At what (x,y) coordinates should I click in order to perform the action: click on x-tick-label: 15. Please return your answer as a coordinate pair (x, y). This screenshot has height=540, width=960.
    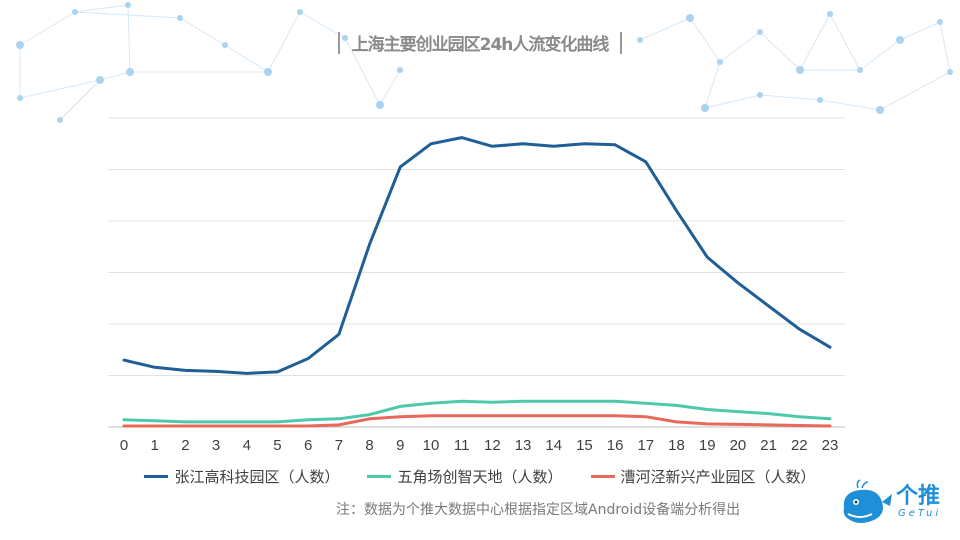
    Looking at the image, I should click on (584, 445).